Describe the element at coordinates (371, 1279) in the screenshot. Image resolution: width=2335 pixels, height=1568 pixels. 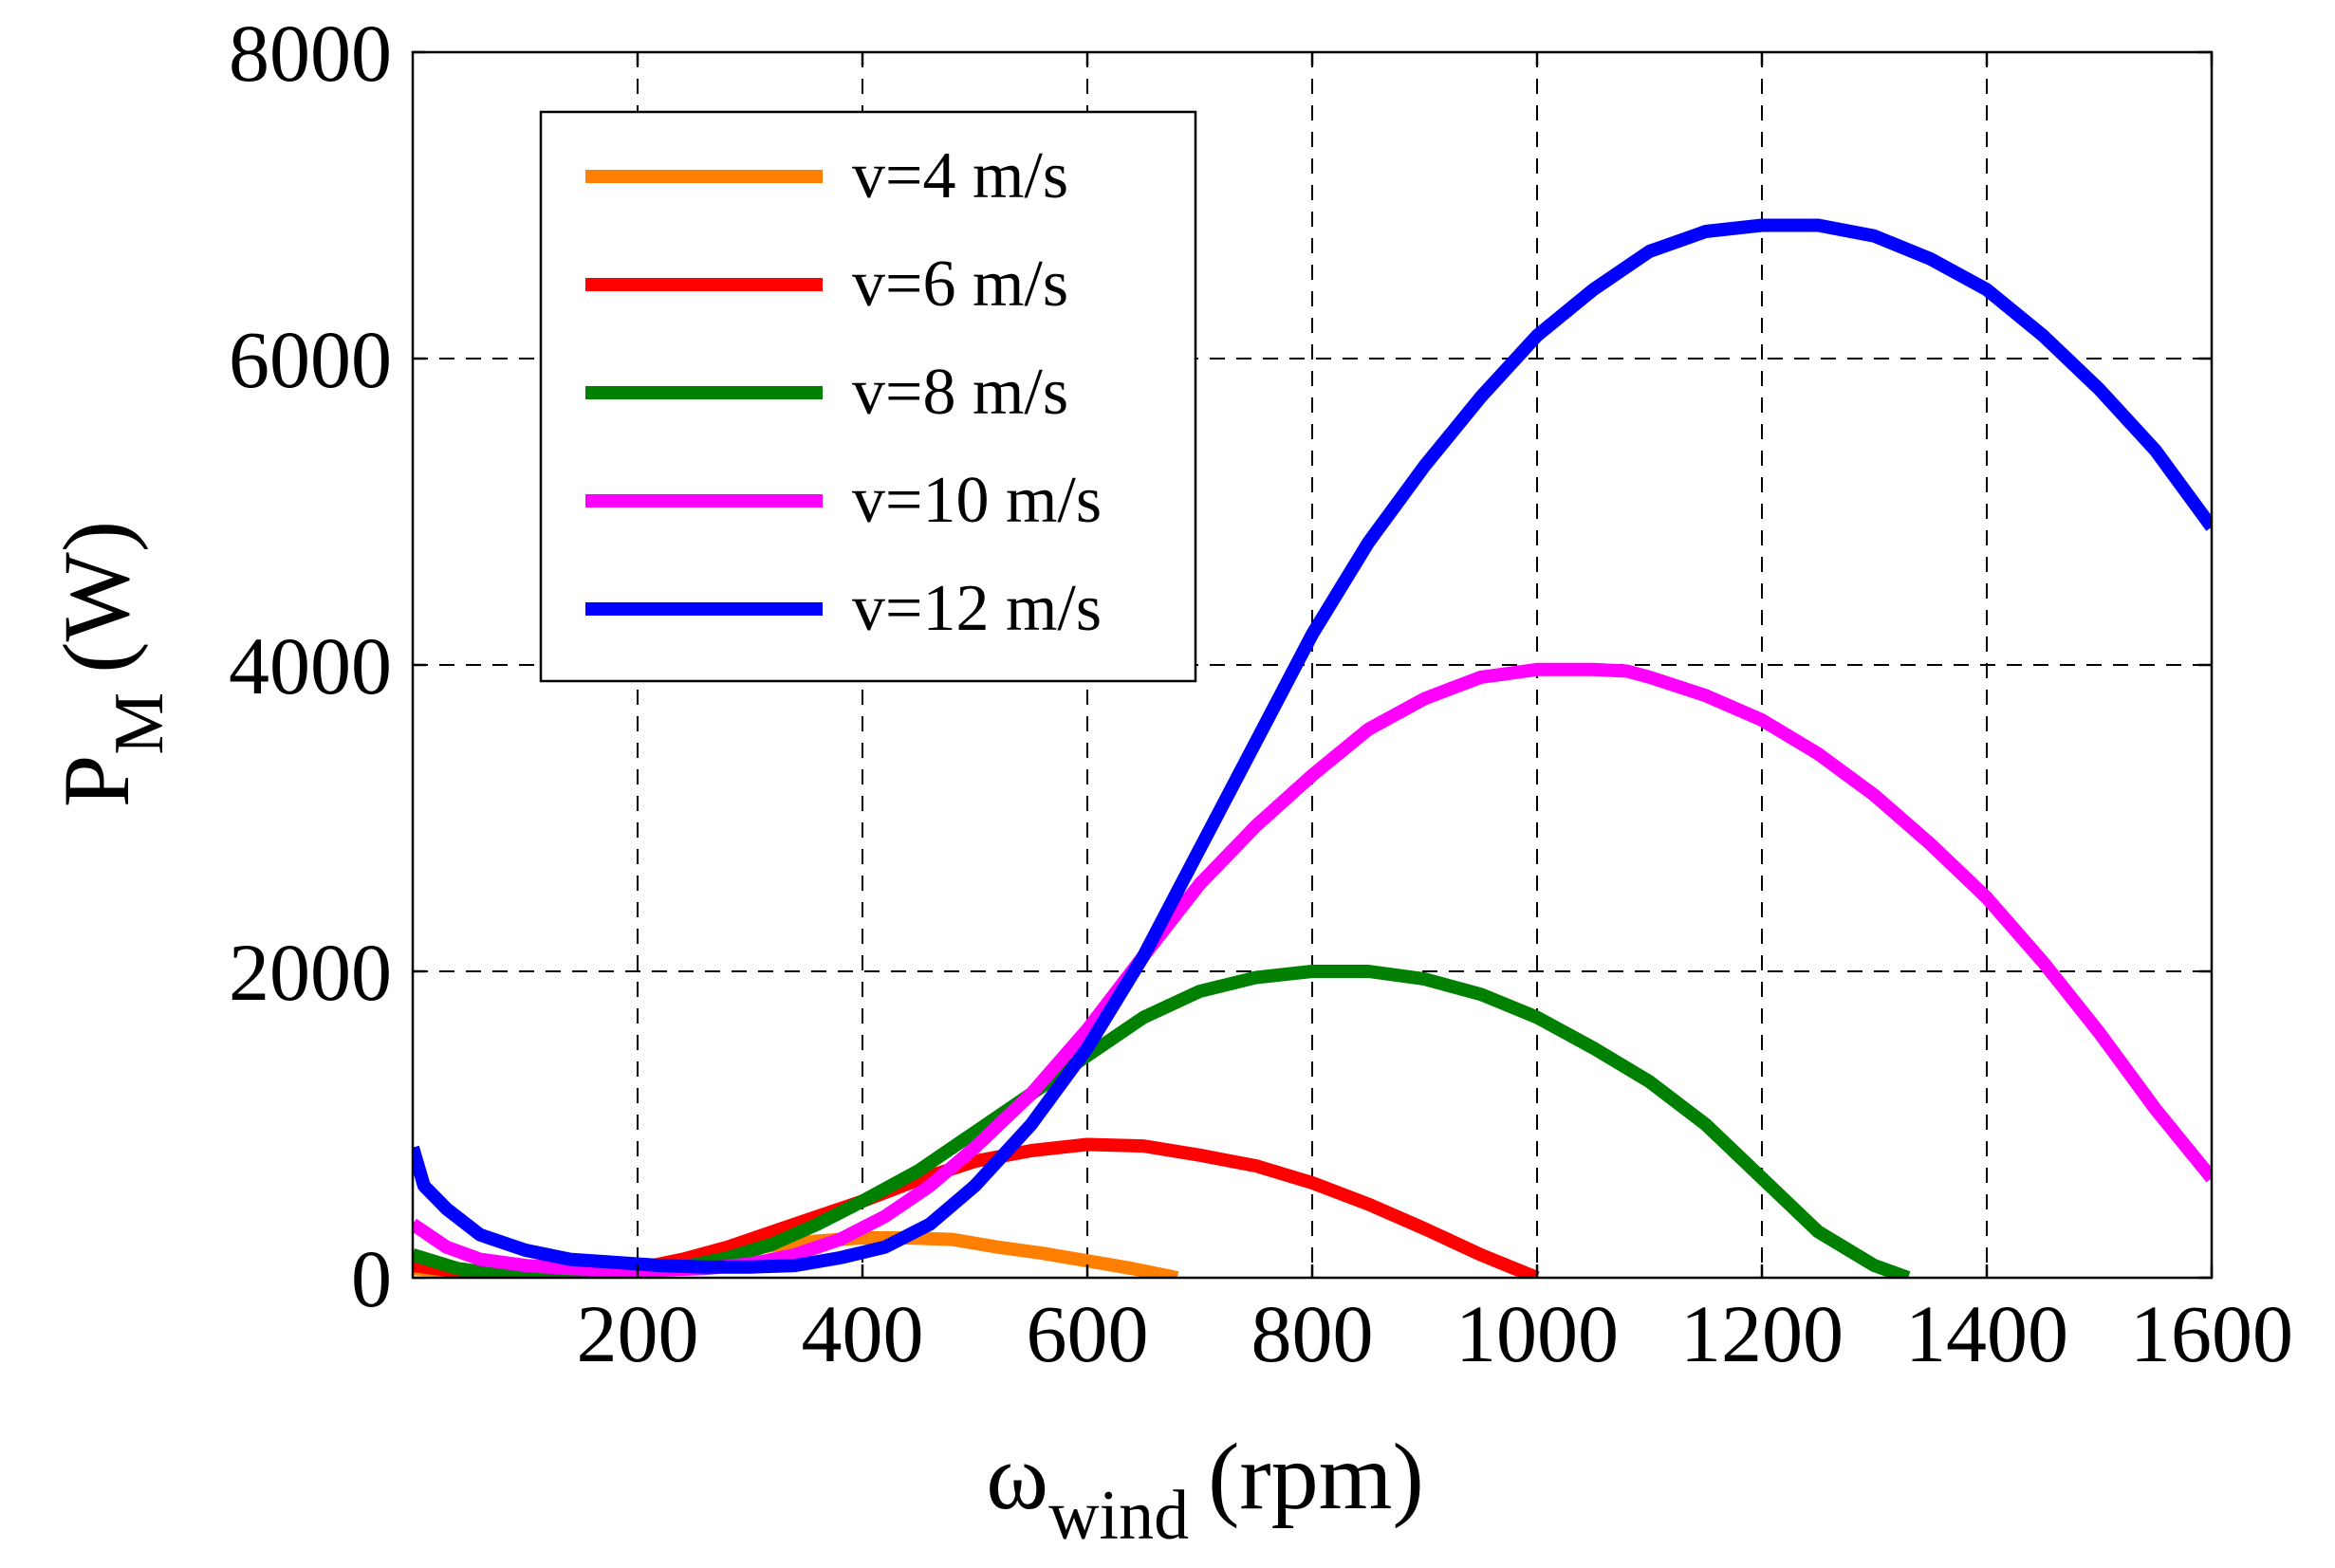
I see `y-tick-label: 0` at that location.